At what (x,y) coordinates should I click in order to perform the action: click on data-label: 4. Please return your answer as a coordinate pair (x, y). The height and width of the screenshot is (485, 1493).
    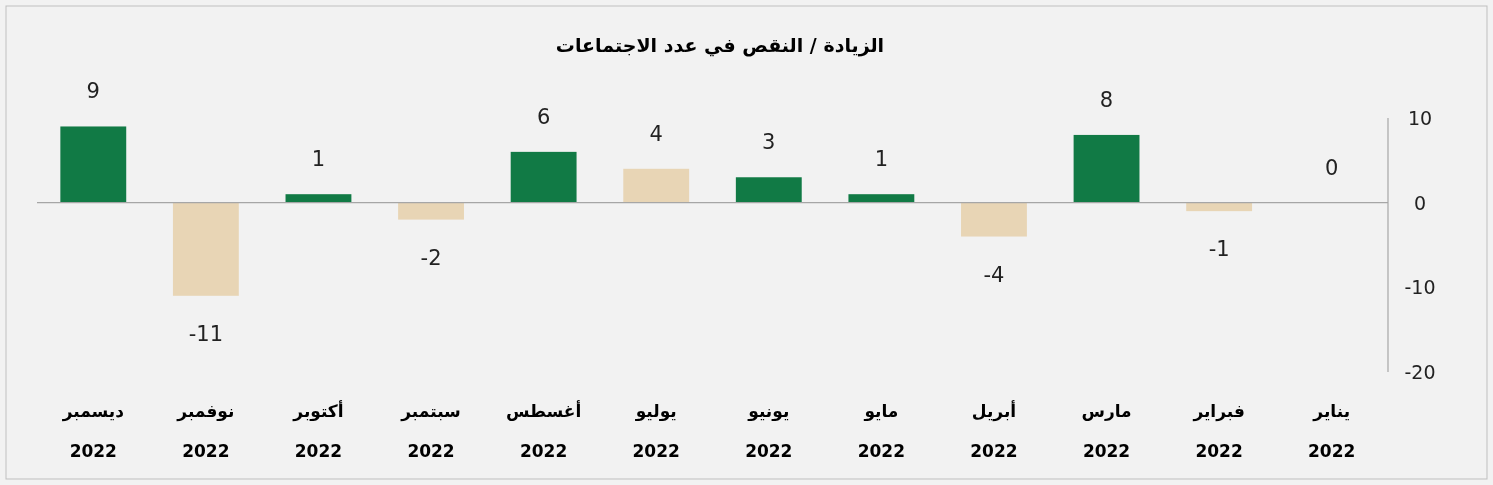
    Looking at the image, I should click on (656, 133).